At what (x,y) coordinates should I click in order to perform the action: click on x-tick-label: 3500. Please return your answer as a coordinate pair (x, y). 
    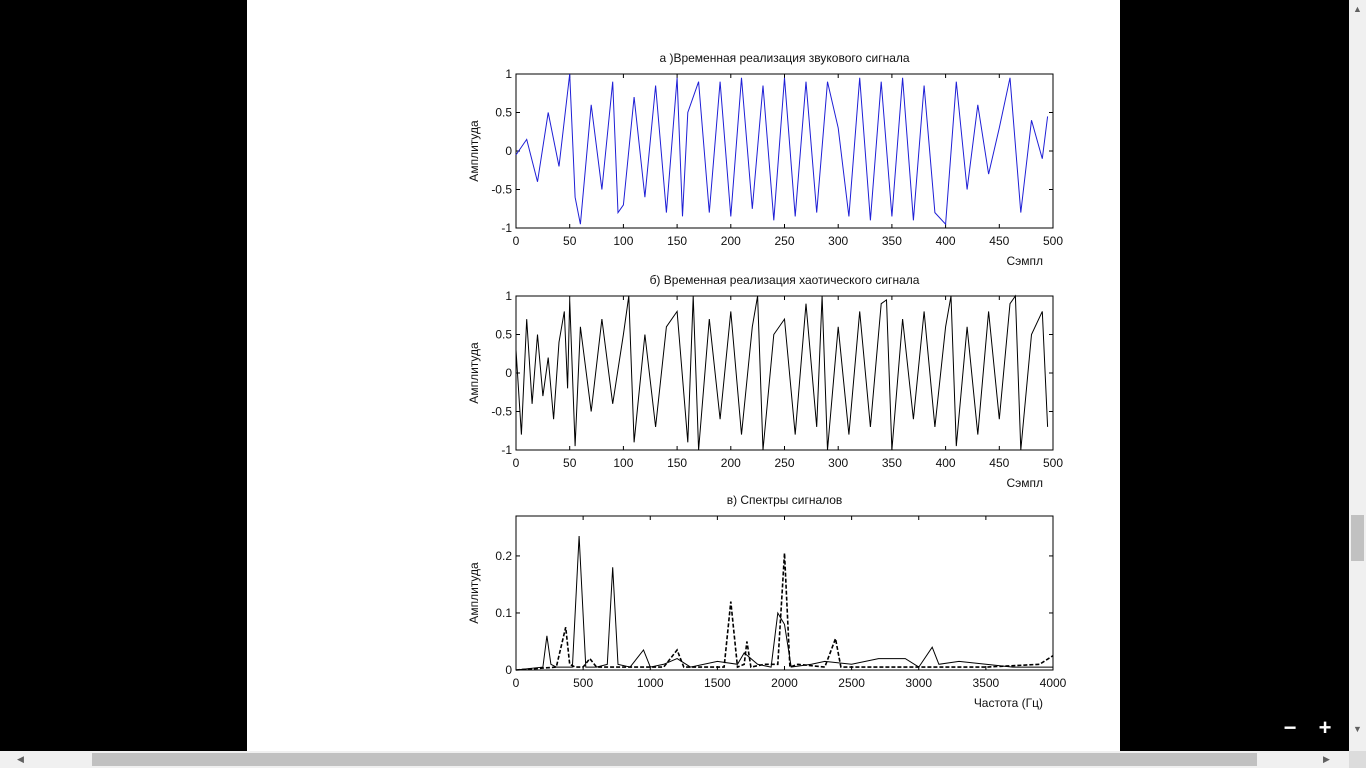
    Looking at the image, I should click on (986, 683).